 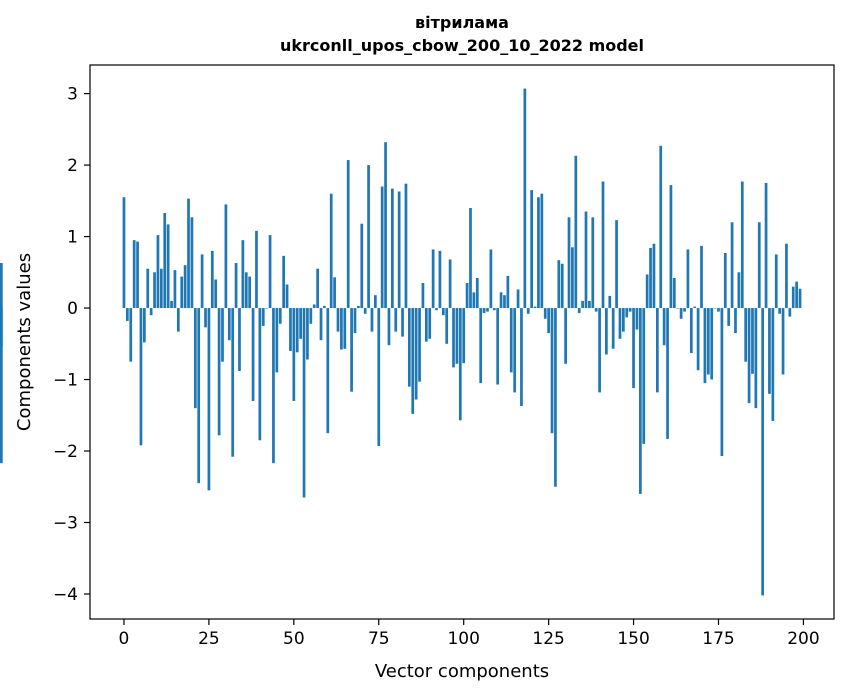 I want to click on y-tick-label: −4, so click(x=65, y=595).